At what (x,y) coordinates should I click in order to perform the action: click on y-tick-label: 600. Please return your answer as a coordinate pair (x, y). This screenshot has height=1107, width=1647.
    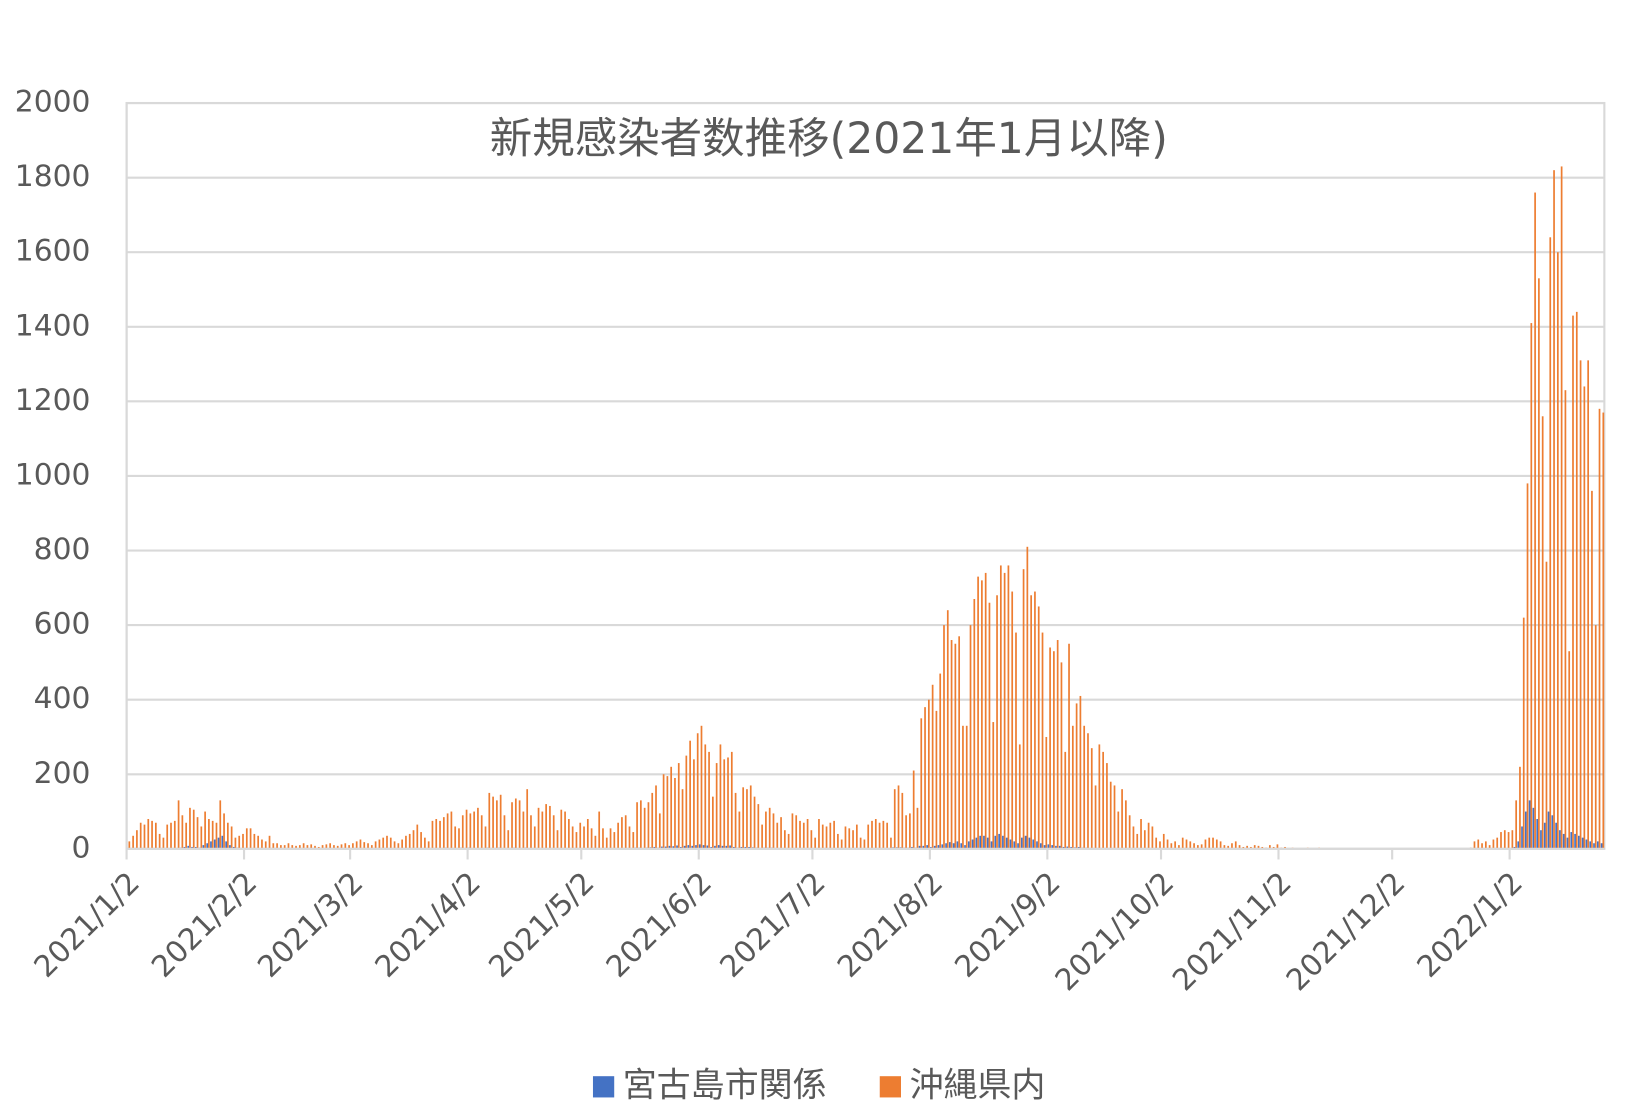
    Looking at the image, I should click on (62, 624).